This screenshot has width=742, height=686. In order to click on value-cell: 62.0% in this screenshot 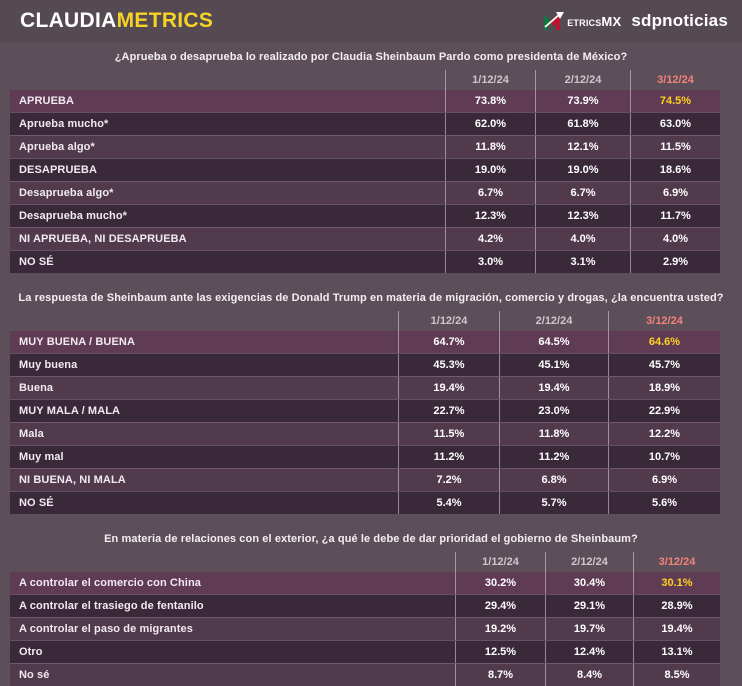, I will do `click(490, 124)`.